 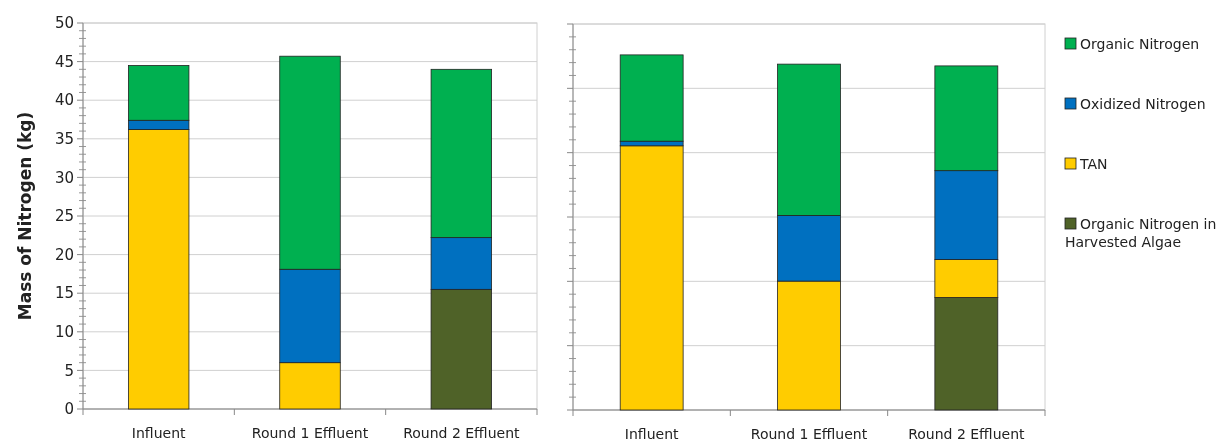 What do you see at coordinates (64, 100) in the screenshot?
I see `y-tick-label: 40` at bounding box center [64, 100].